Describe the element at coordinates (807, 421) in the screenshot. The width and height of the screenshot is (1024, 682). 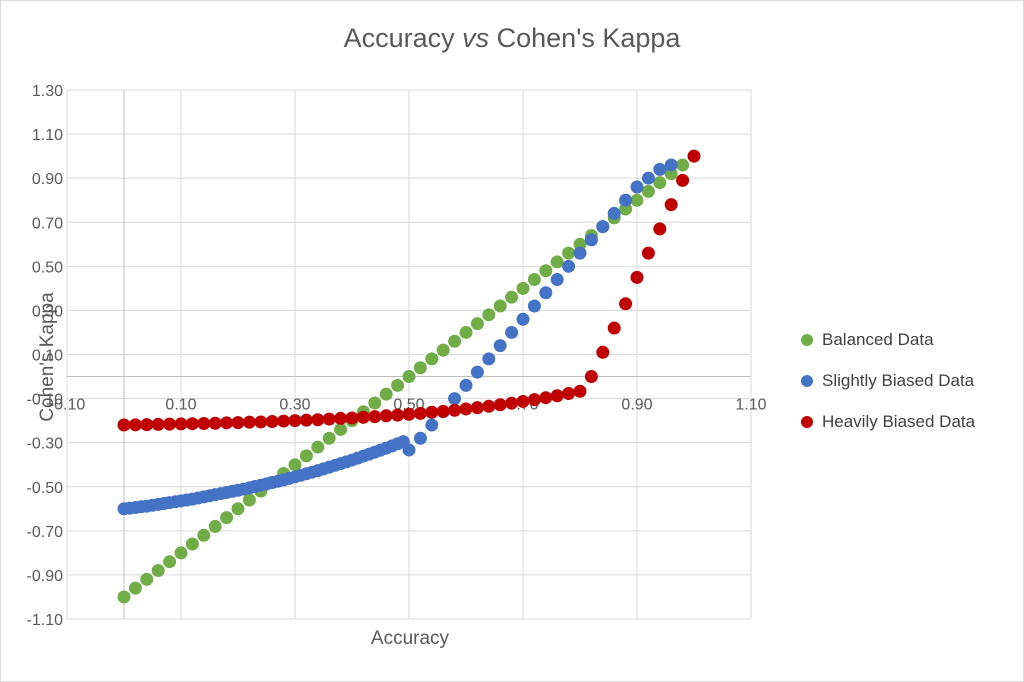
I see `legend-marker-heavily-biased` at that location.